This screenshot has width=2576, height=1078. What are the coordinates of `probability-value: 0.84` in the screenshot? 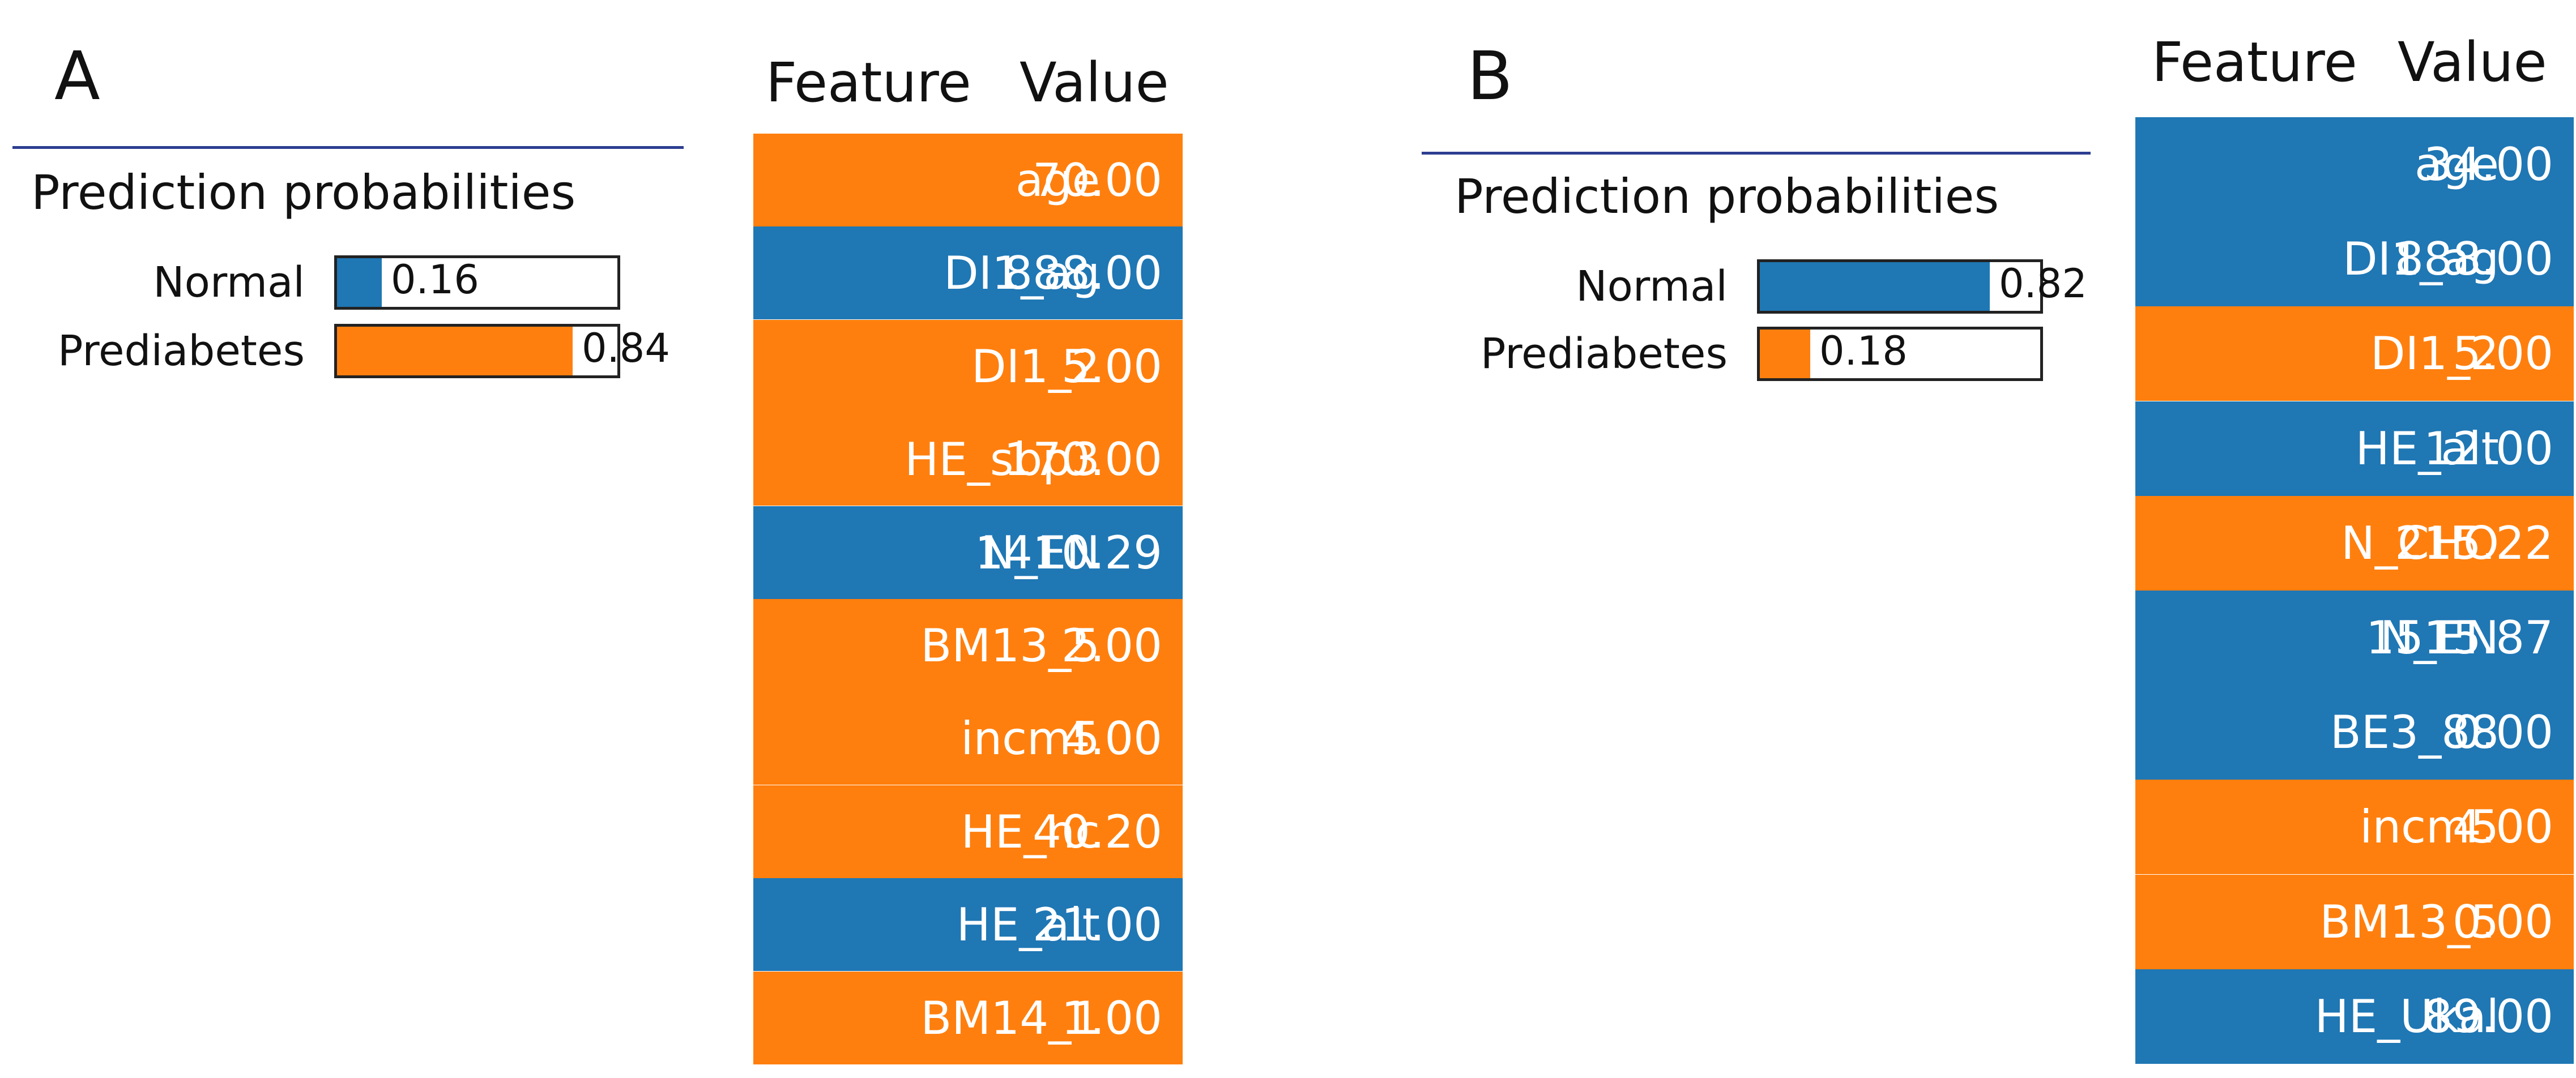 It's located at (626, 348).